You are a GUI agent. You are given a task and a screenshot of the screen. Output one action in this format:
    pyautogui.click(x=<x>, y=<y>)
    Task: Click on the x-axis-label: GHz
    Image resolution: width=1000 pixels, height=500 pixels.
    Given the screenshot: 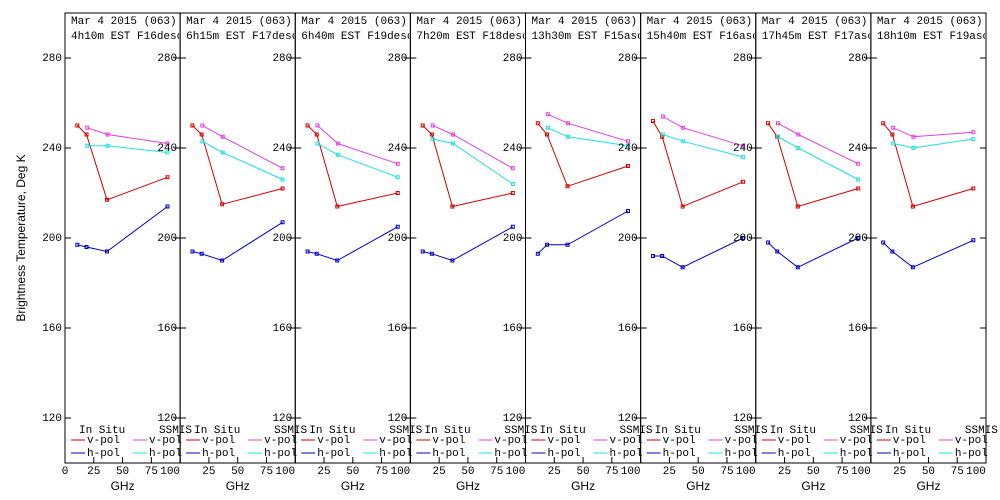 What is the action you would take?
    pyautogui.click(x=238, y=486)
    